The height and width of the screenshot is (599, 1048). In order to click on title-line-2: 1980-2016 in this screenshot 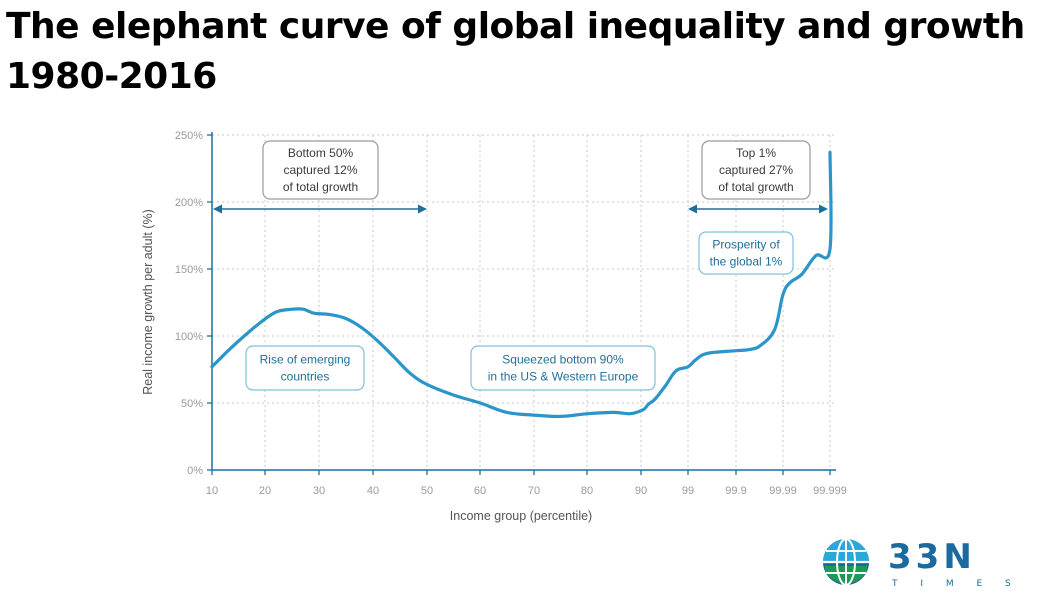, I will do `click(111, 76)`.